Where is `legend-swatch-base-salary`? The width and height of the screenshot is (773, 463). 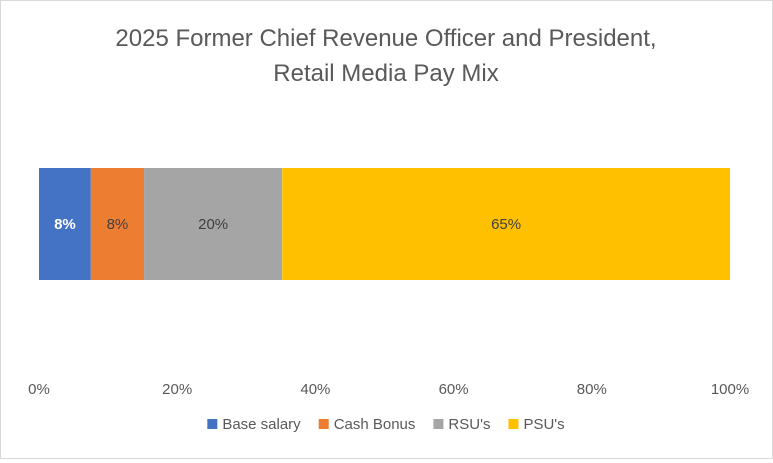 legend-swatch-base-salary is located at coordinates (212, 424).